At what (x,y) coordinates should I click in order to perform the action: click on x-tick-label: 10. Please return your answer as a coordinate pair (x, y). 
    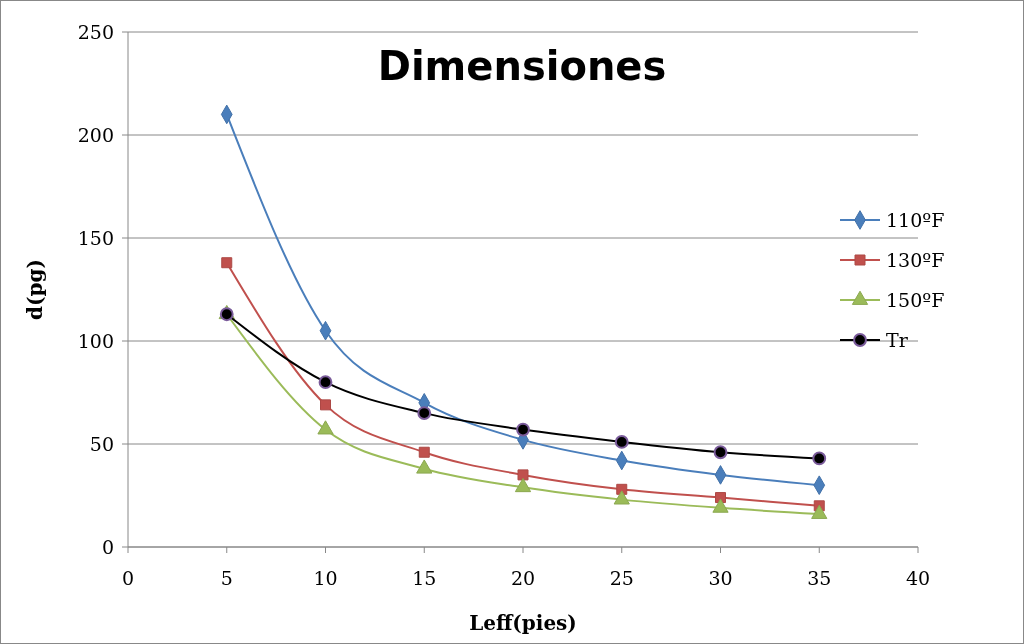
    Looking at the image, I should click on (325, 578).